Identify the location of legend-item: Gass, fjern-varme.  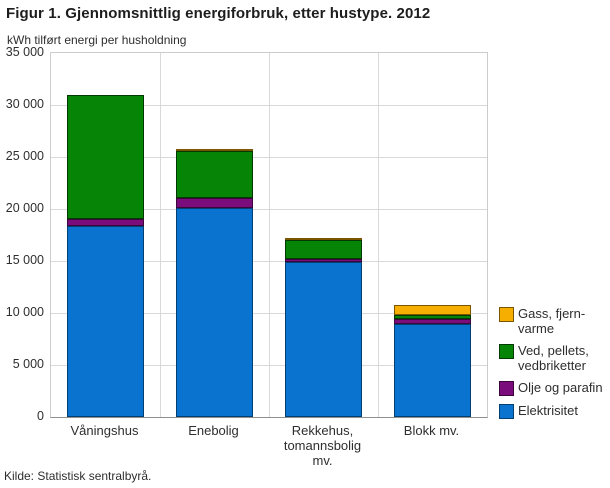
(554, 321).